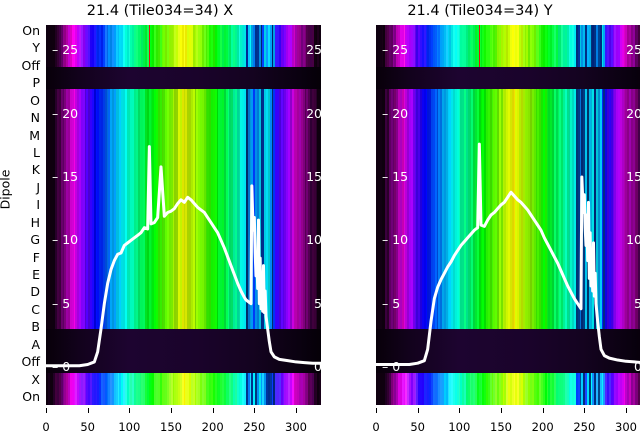 The height and width of the screenshot is (440, 640). Describe the element at coordinates (633, 176) in the screenshot. I see `y-tick-label: 15` at that location.